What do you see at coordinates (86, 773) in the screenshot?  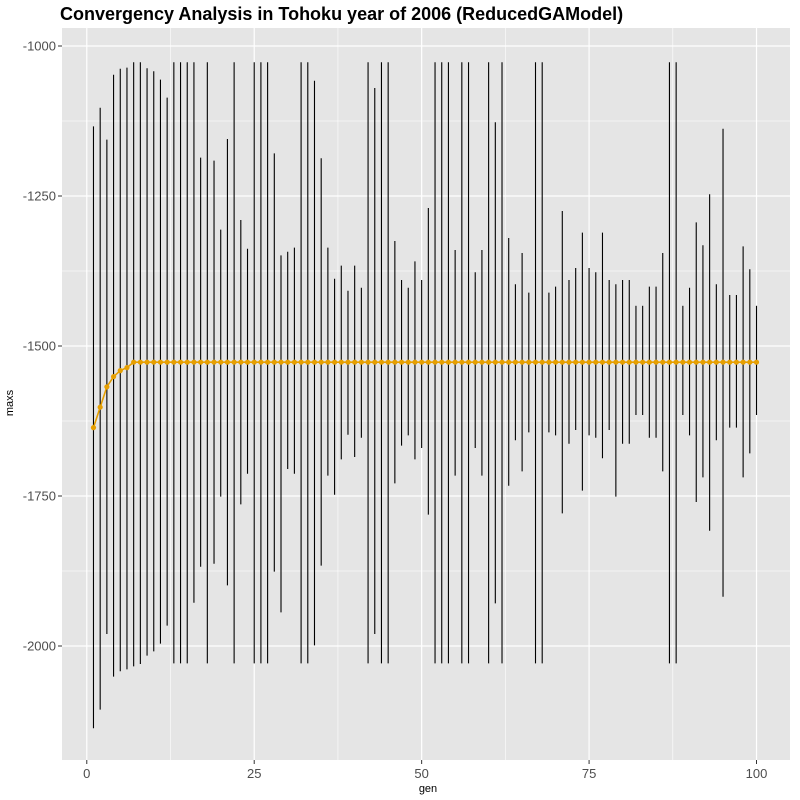 I see `x-tick-label: 0` at bounding box center [86, 773].